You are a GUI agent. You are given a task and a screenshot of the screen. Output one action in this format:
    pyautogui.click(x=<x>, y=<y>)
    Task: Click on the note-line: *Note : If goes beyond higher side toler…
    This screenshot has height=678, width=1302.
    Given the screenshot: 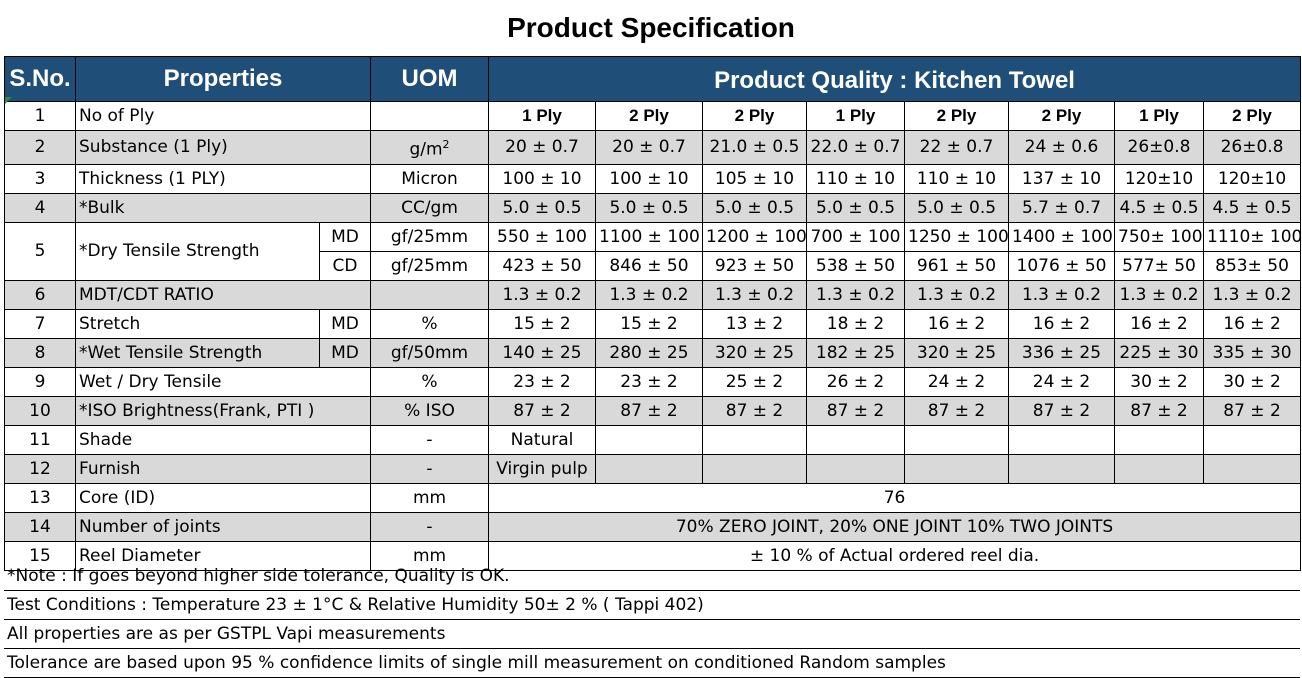 What is the action you would take?
    pyautogui.click(x=652, y=576)
    